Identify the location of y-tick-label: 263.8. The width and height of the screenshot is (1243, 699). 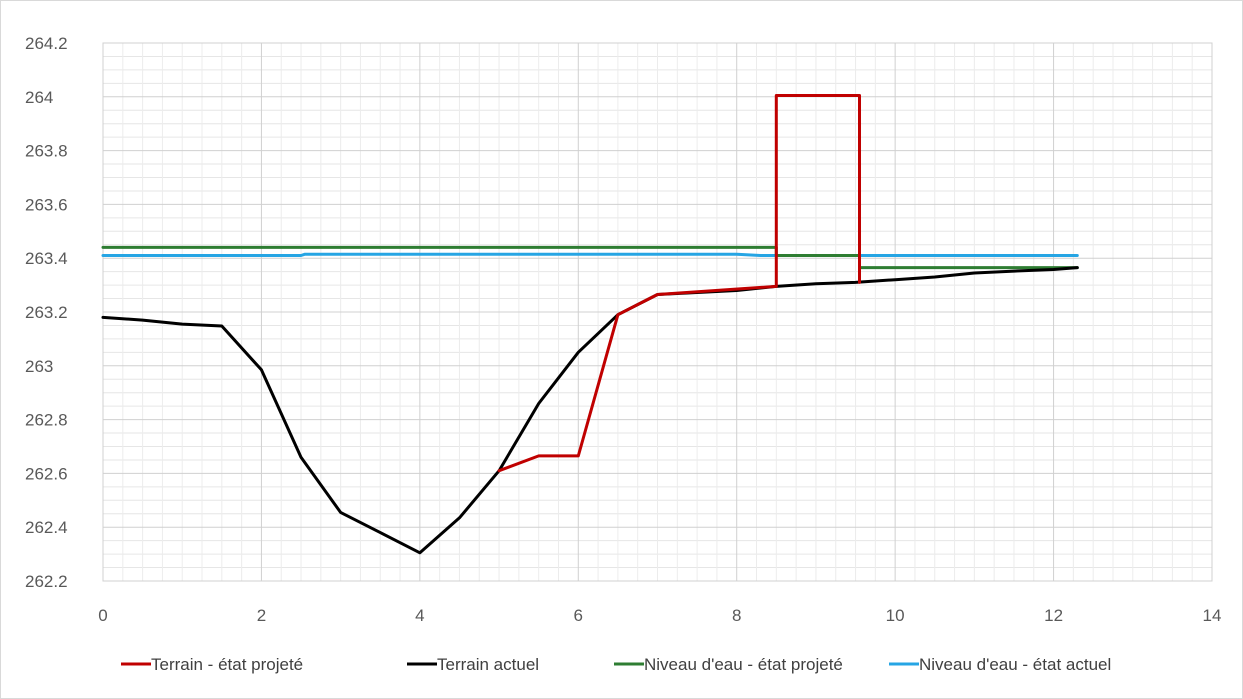
(46, 151).